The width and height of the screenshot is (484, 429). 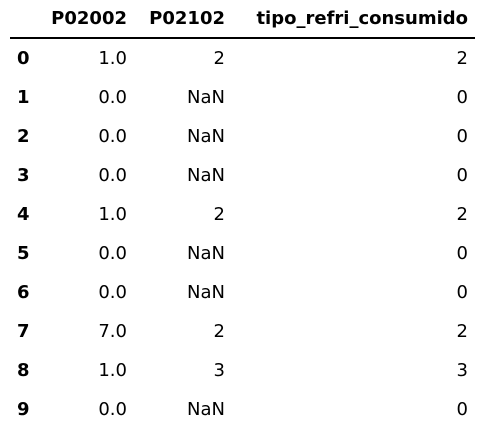 I want to click on row-index: 7, so click(x=23, y=331).